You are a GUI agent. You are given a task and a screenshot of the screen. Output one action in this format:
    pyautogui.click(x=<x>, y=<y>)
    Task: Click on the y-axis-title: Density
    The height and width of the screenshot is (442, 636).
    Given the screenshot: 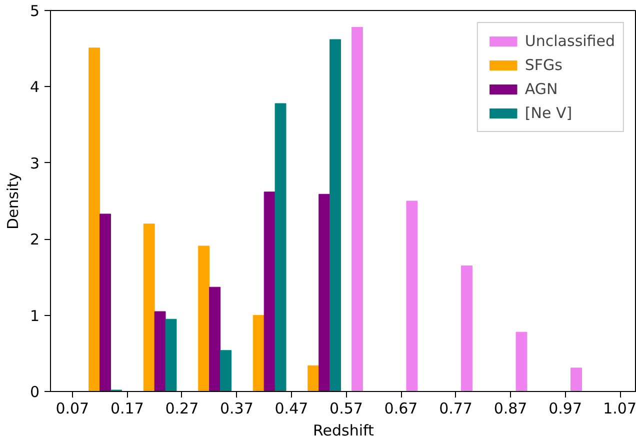 What is the action you would take?
    pyautogui.click(x=13, y=201)
    